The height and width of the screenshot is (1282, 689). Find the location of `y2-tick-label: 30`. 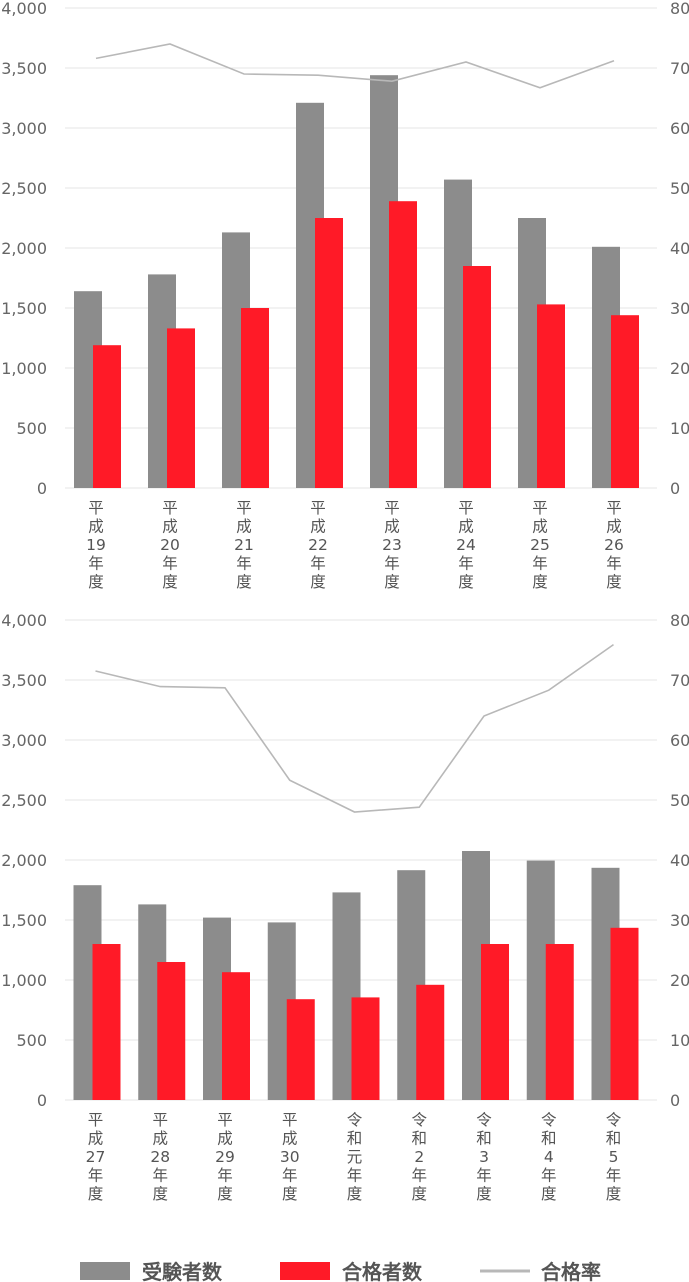

y2-tick-label: 30 is located at coordinates (679, 920).